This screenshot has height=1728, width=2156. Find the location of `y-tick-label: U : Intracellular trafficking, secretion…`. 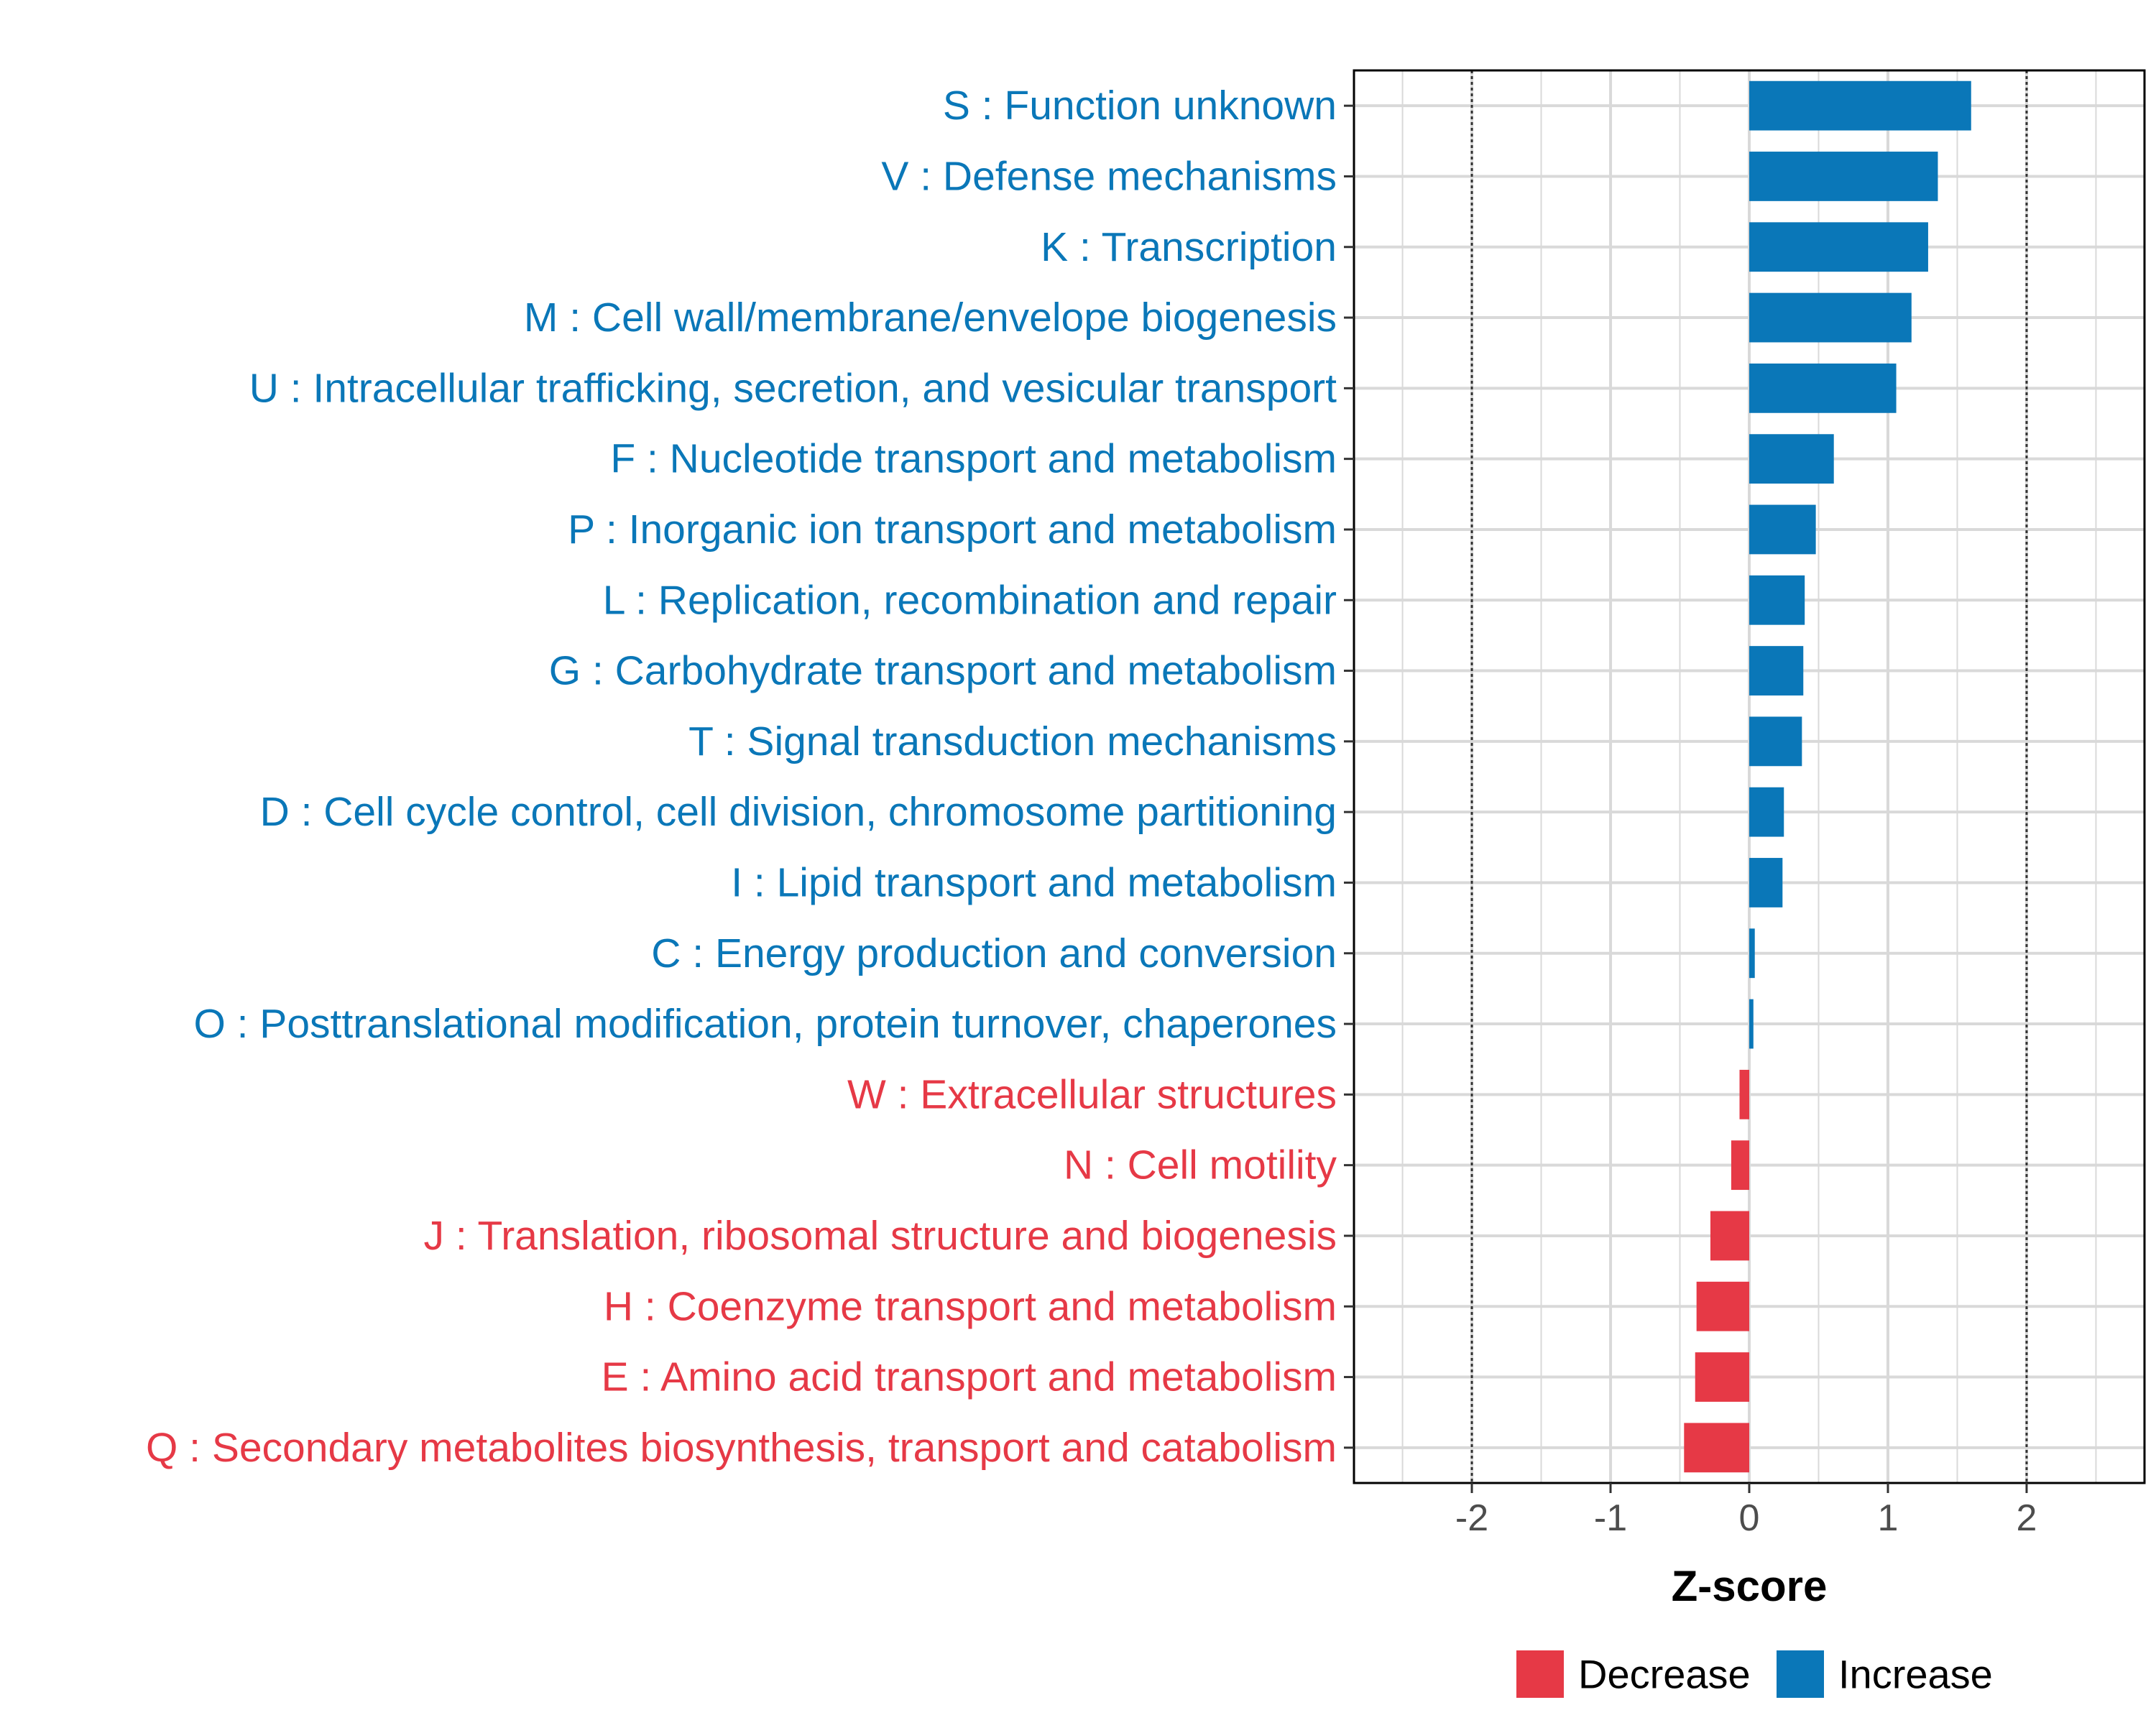

y-tick-label: U : Intracellular trafficking, secretion… is located at coordinates (793, 388).